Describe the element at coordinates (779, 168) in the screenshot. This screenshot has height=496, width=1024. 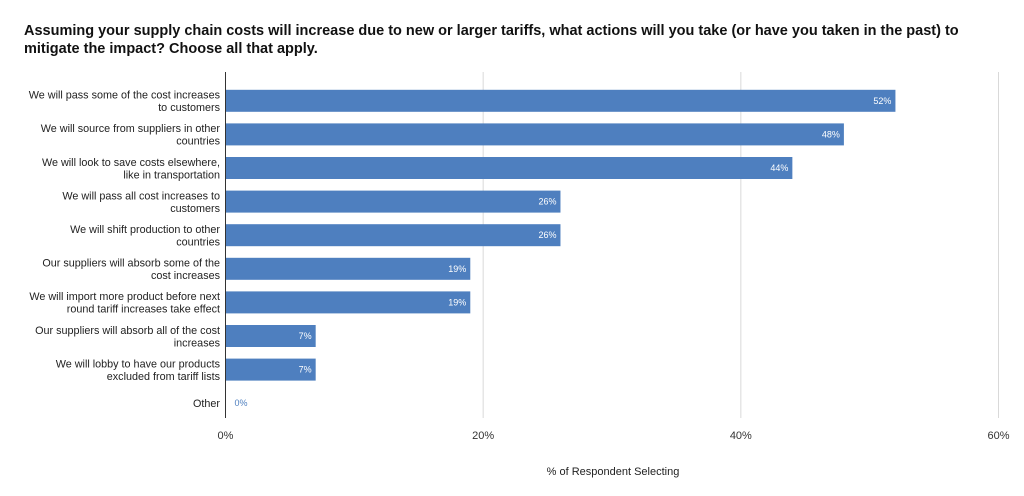
I see `data-label: 44%` at that location.